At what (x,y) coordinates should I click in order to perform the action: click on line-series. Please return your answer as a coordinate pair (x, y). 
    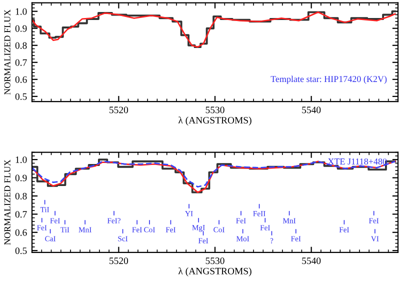
    Looking at the image, I should click on (214, 174).